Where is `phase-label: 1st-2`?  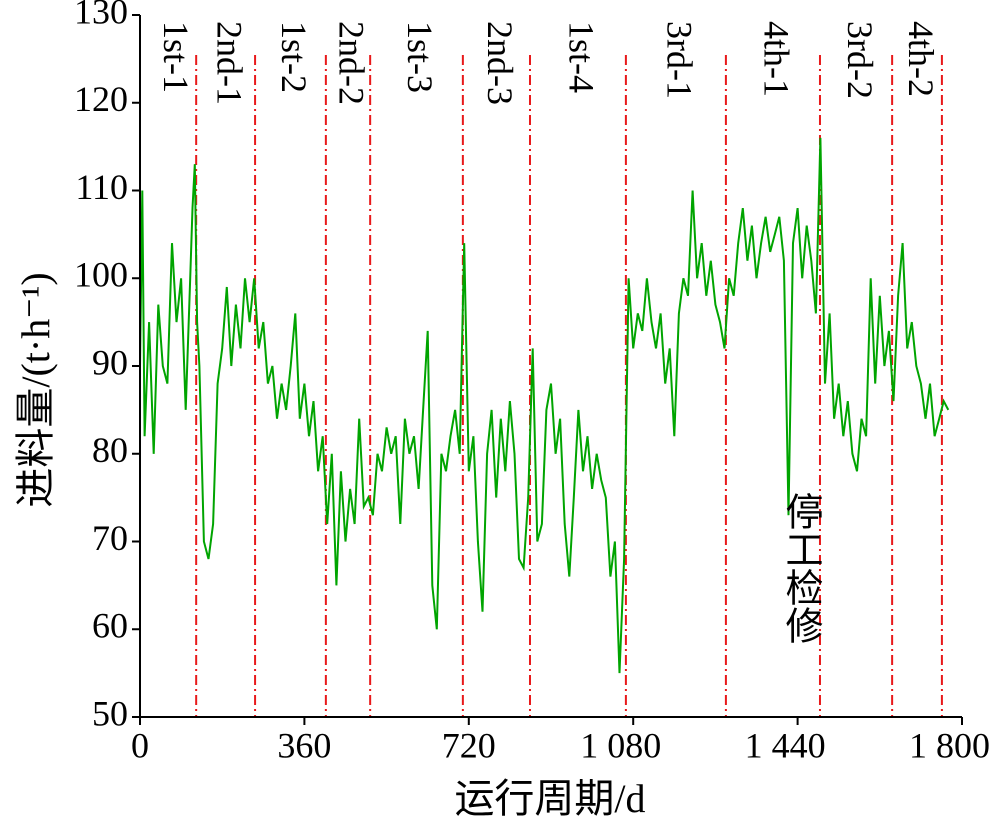
phase-label: 1st-2 is located at coordinates (294, 57).